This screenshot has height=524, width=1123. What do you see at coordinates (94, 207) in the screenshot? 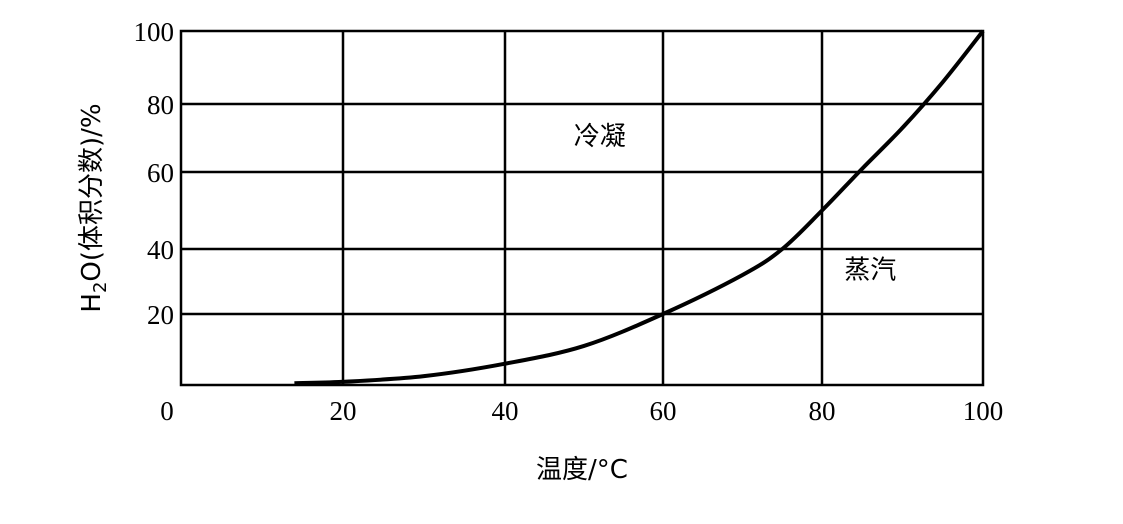
I see `y-axis-label: H2O(体积分数)/%` at bounding box center [94, 207].